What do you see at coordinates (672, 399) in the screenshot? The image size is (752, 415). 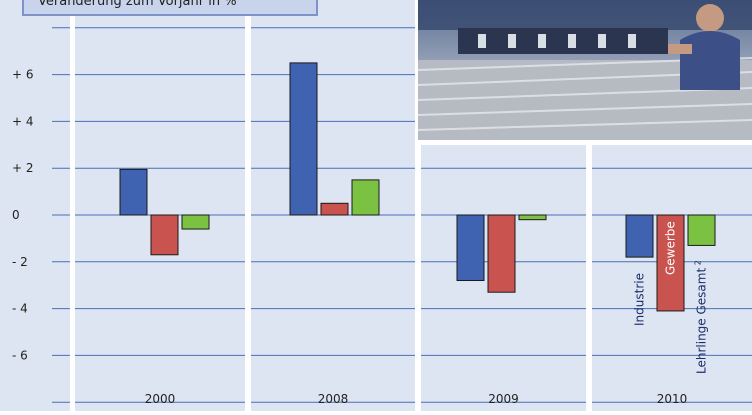 I see `x-tick-label: 2010` at bounding box center [672, 399].